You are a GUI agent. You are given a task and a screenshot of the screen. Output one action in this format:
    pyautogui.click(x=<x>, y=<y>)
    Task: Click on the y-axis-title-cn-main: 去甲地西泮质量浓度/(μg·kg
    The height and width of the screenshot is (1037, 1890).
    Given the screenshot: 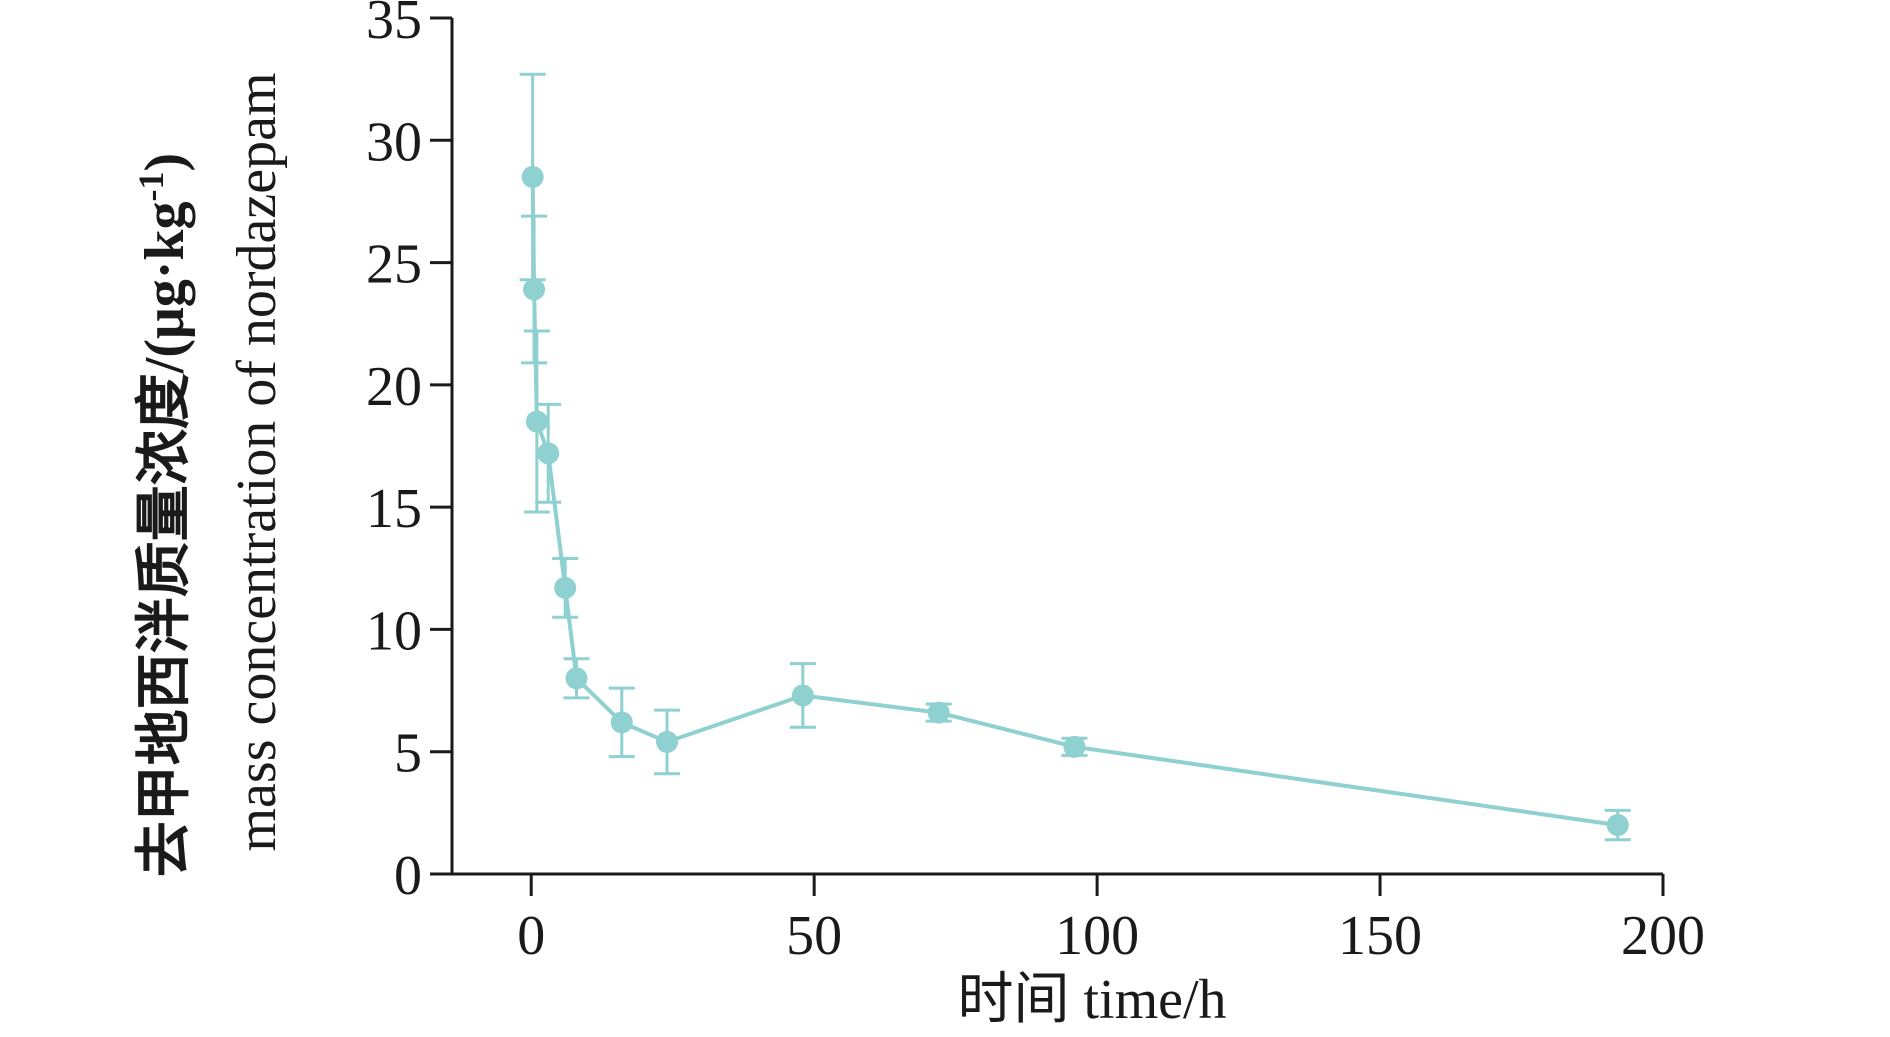 What is the action you would take?
    pyautogui.click(x=165, y=539)
    